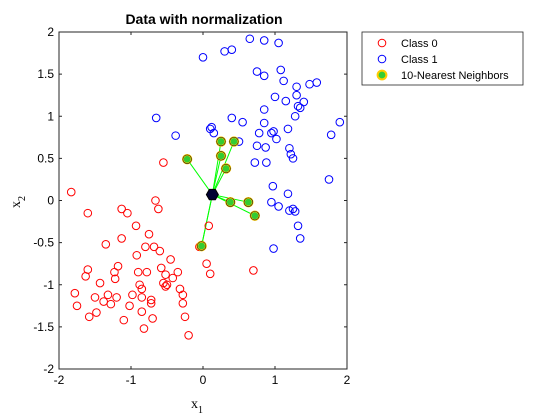 The image size is (560, 420). What do you see at coordinates (48, 369) in the screenshot?
I see `y-tick-label: -2` at bounding box center [48, 369].